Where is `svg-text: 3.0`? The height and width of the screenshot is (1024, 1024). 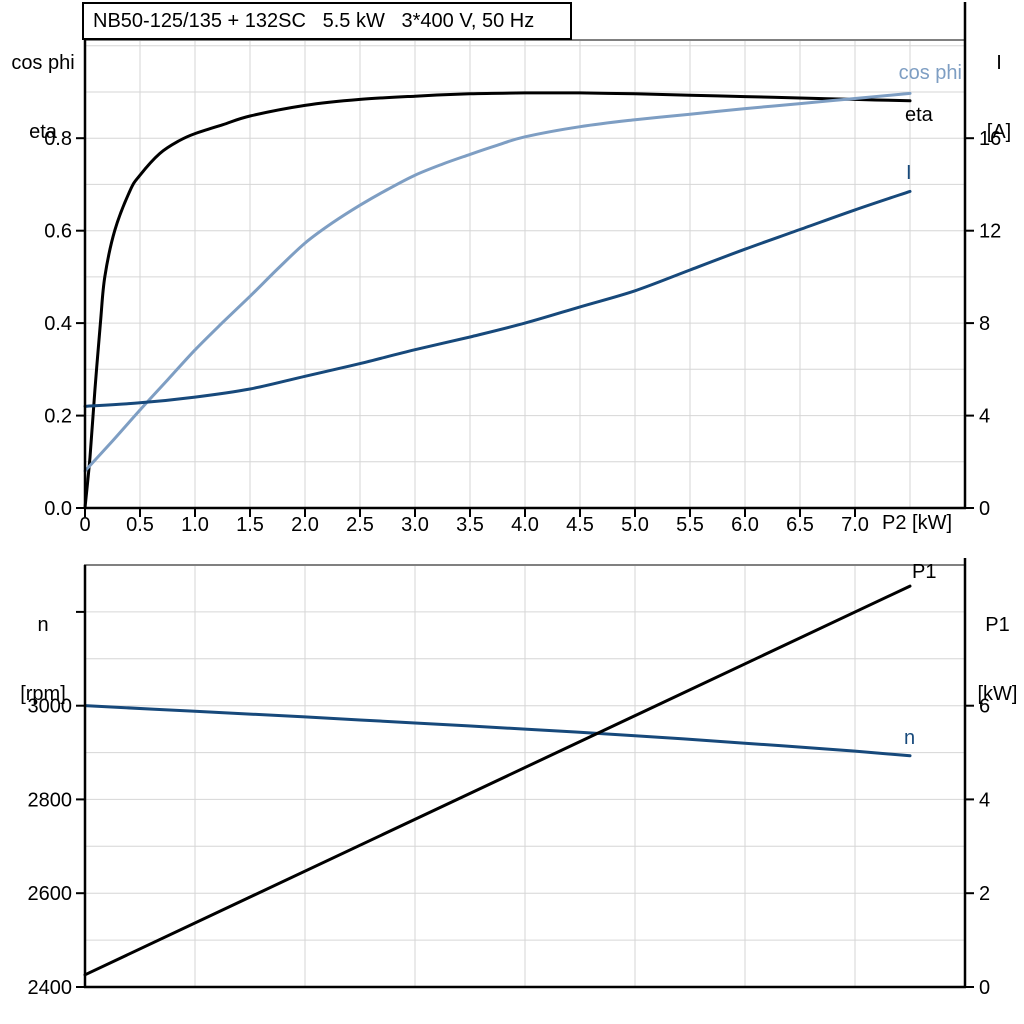
svg-text: 3.0 is located at coordinates (415, 525).